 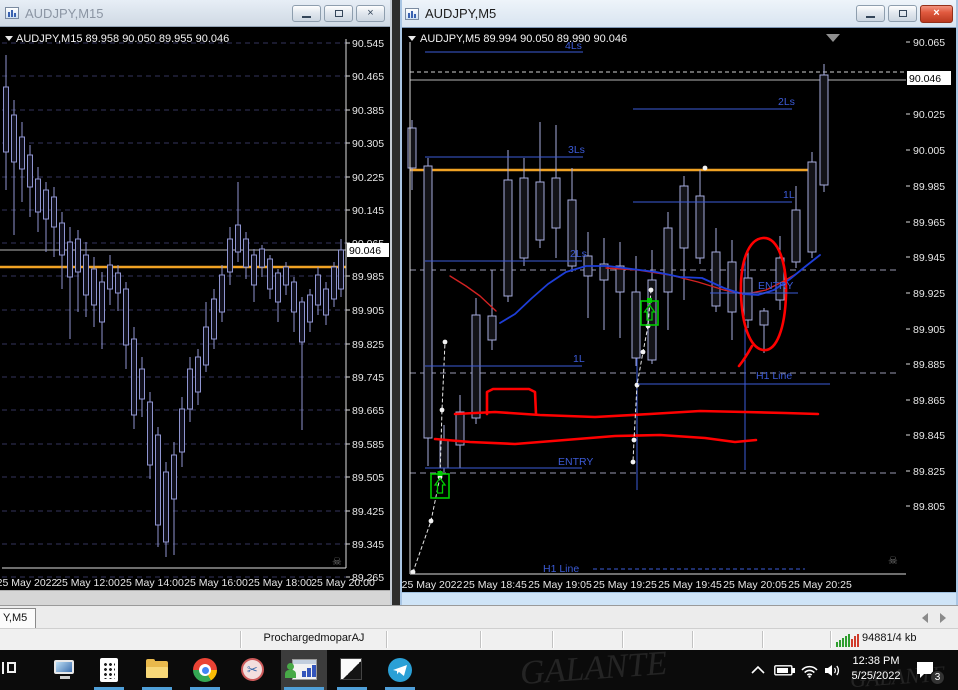 I want to click on speaker-icon, so click(x=833, y=670).